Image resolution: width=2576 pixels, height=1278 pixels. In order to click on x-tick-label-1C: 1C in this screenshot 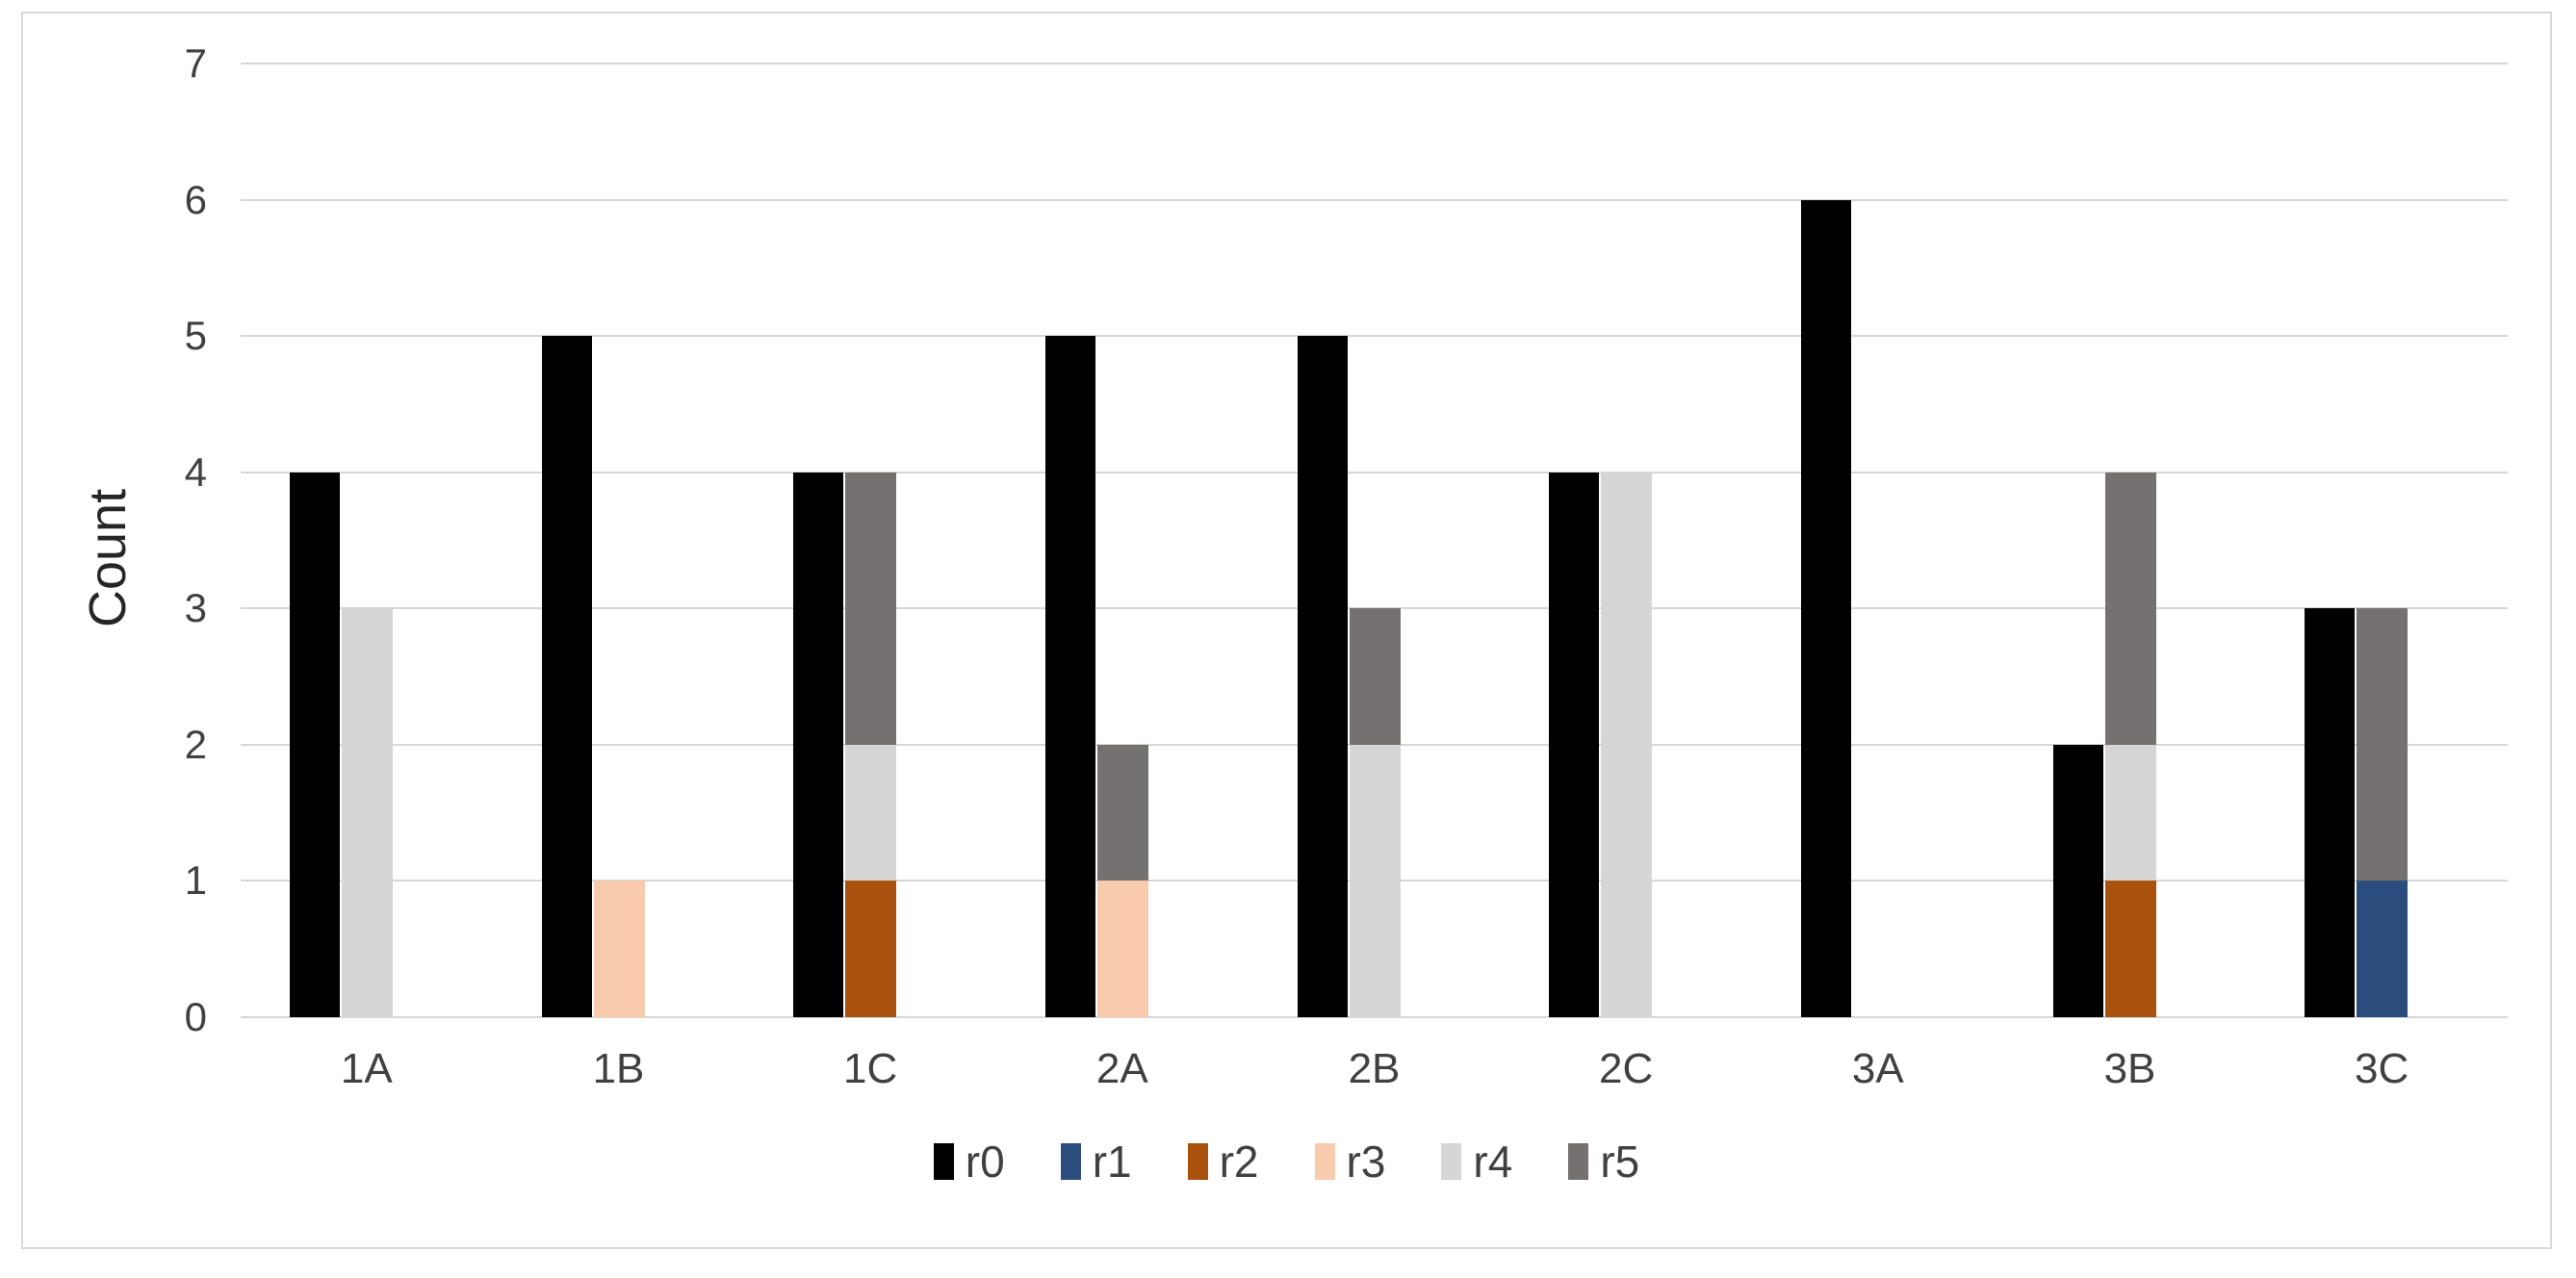, I will do `click(871, 1068)`.